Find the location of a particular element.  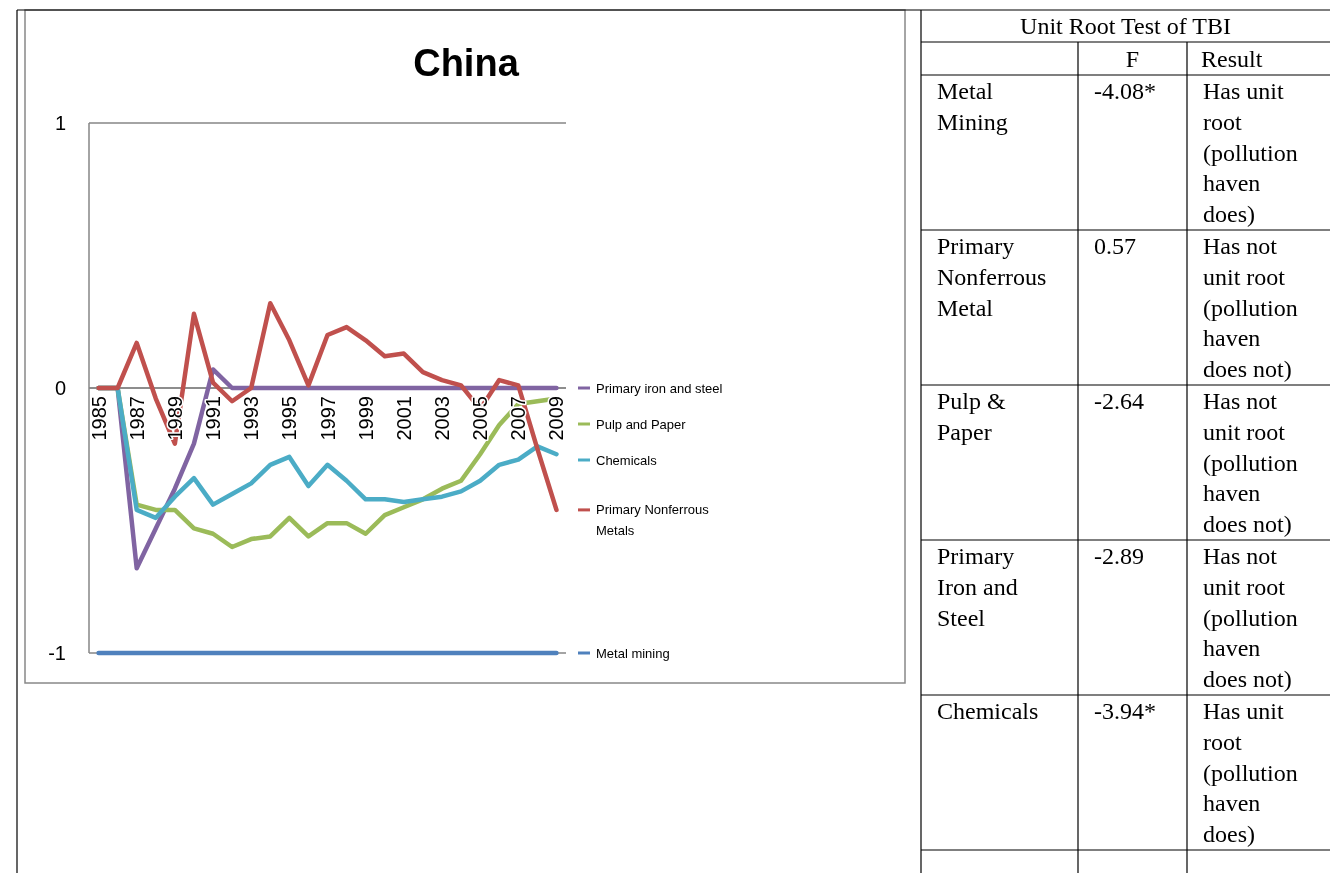

x-tick-label: 1999 is located at coordinates (365, 418).